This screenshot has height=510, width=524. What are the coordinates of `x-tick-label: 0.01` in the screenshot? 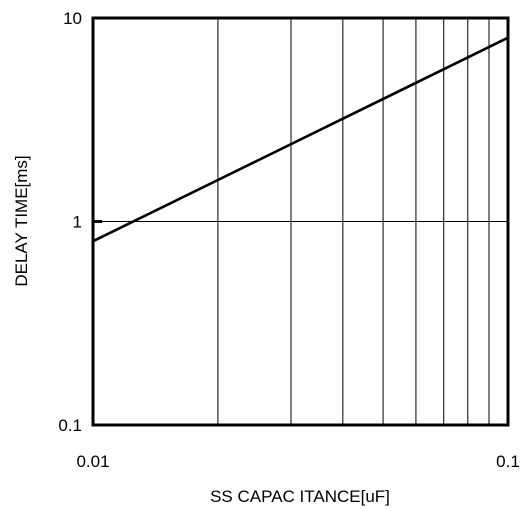 It's located at (92, 461).